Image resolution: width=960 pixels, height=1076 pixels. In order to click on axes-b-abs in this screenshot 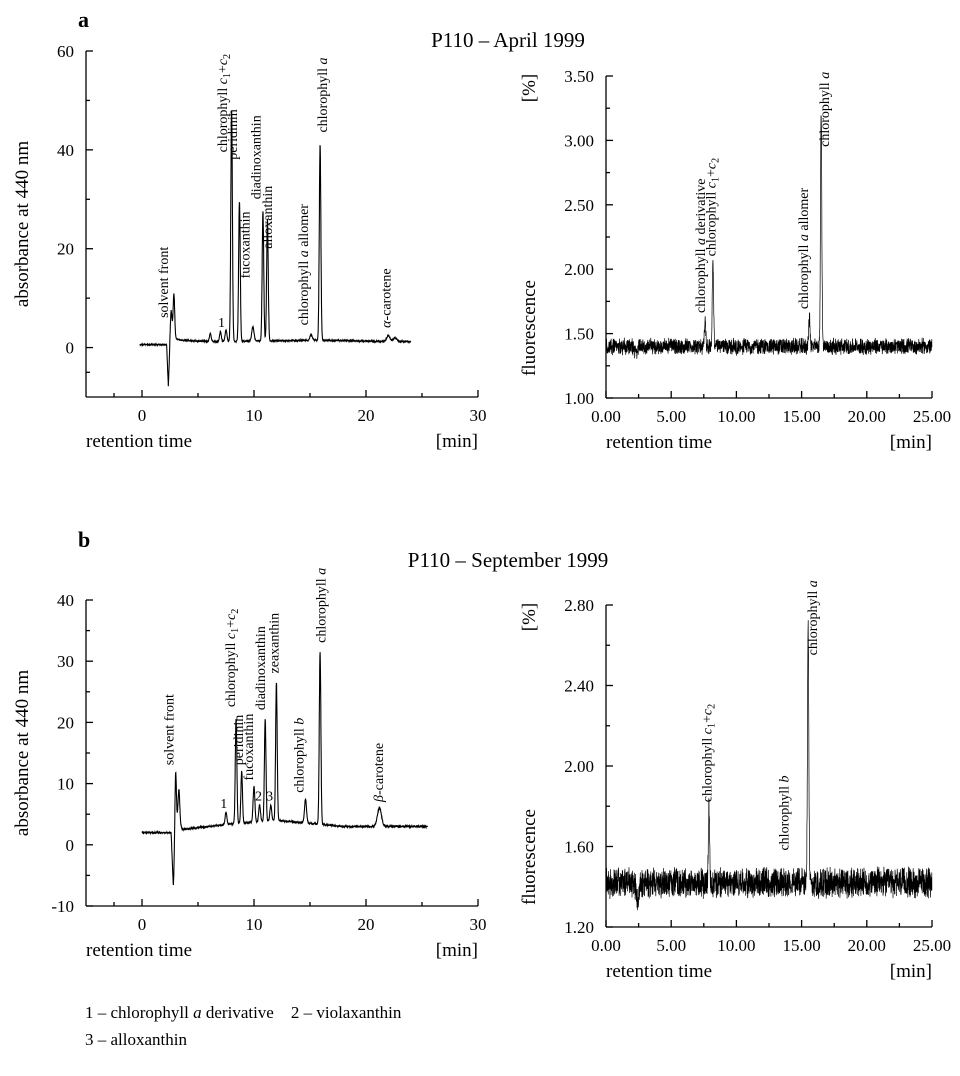, I will do `click(282, 753)`.